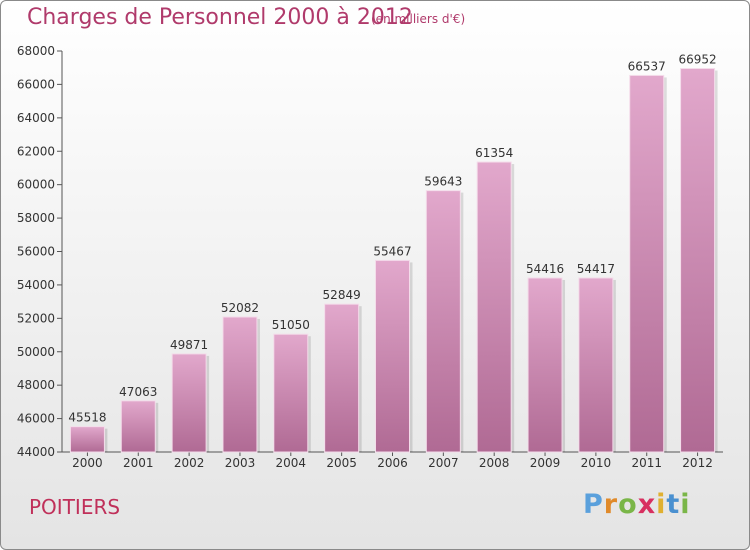  What do you see at coordinates (36, 51) in the screenshot?
I see `y-tick-label: 68000` at bounding box center [36, 51].